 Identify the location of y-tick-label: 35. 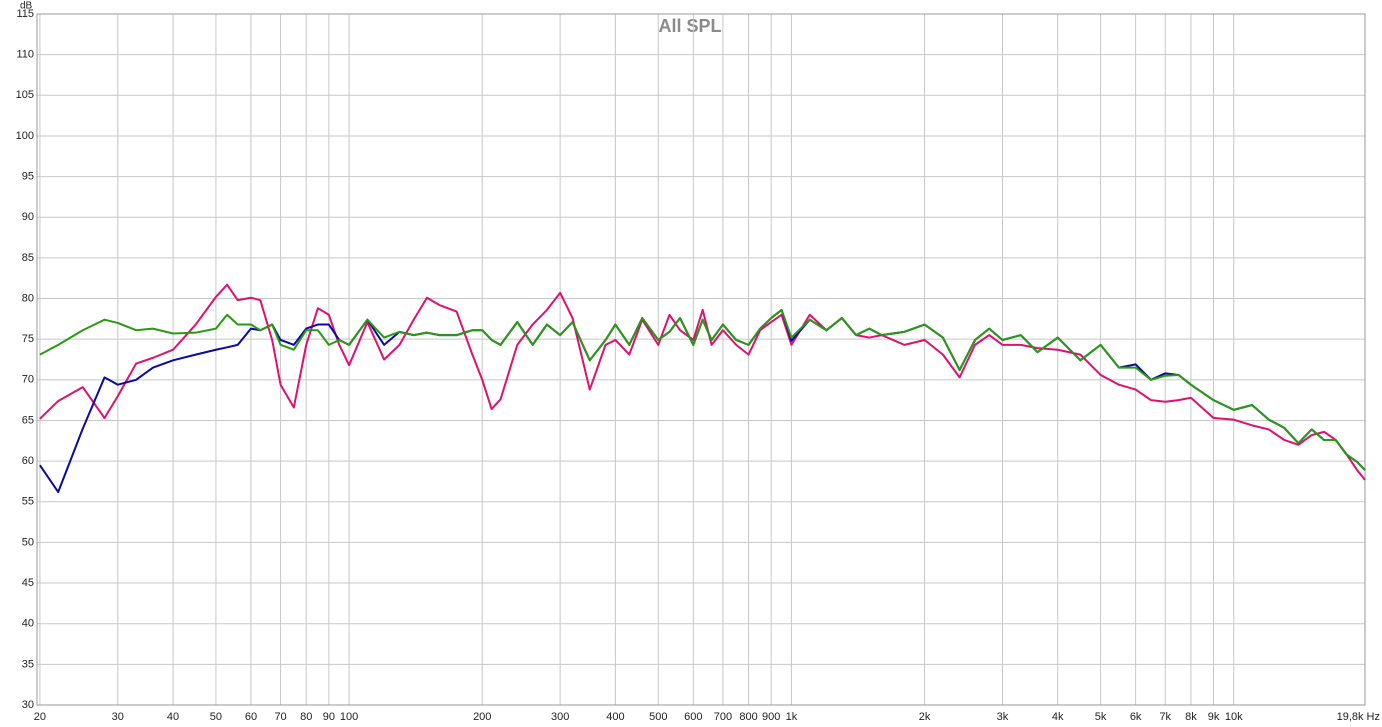
(28, 664).